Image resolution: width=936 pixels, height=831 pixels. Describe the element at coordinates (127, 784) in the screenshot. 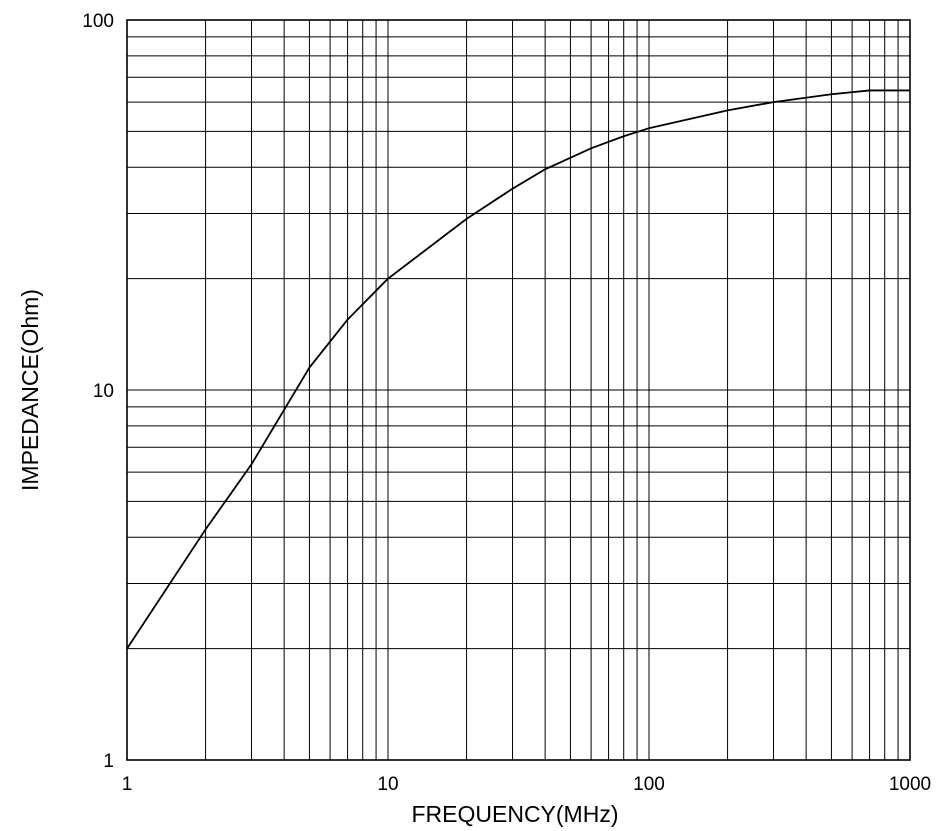

I see `x-tick-label-1: 1` at that location.